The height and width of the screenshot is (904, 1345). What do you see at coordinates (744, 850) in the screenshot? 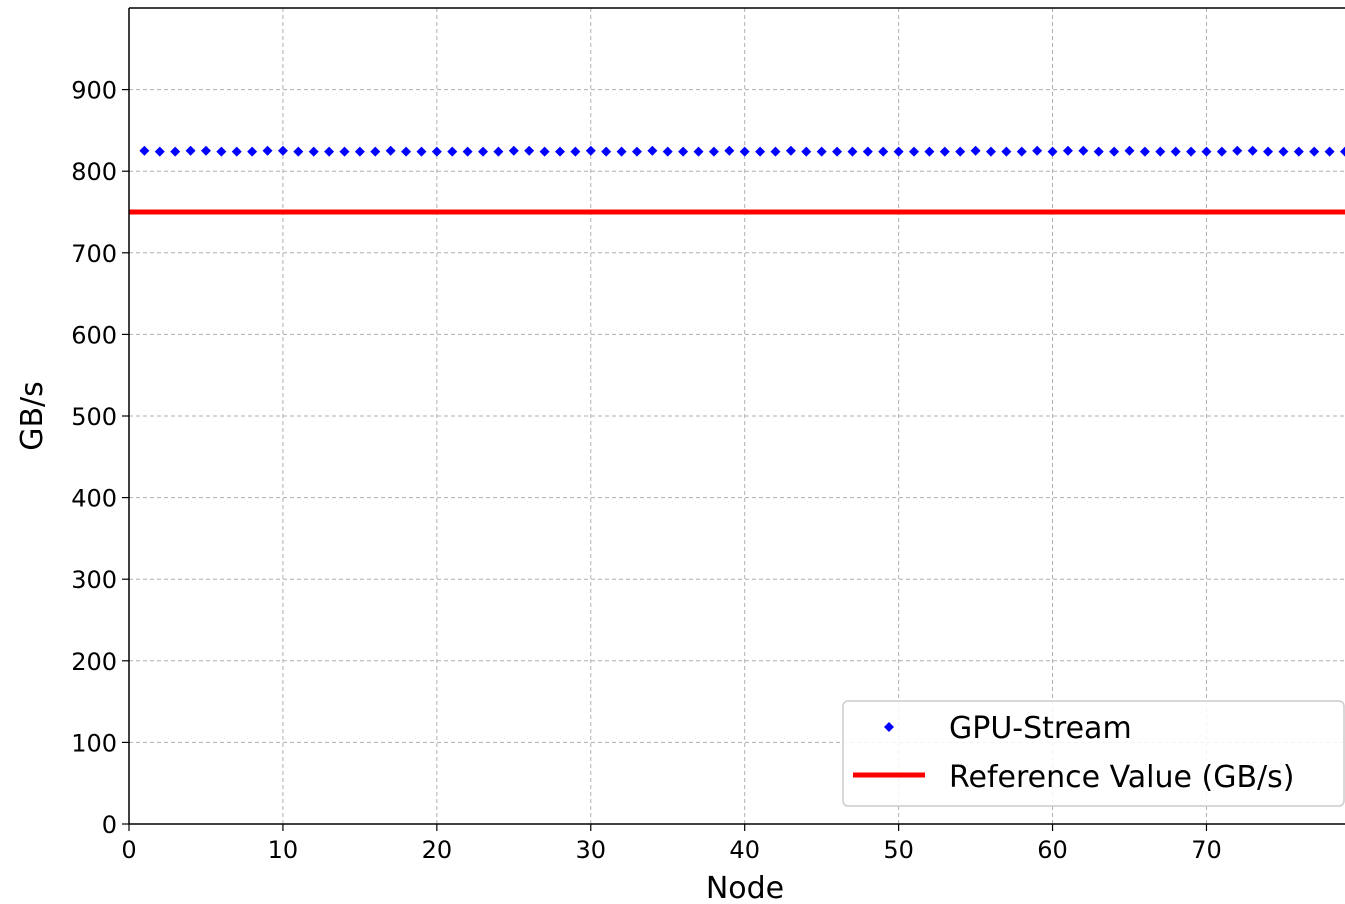
I see `x-tick-label: 40` at bounding box center [744, 850].